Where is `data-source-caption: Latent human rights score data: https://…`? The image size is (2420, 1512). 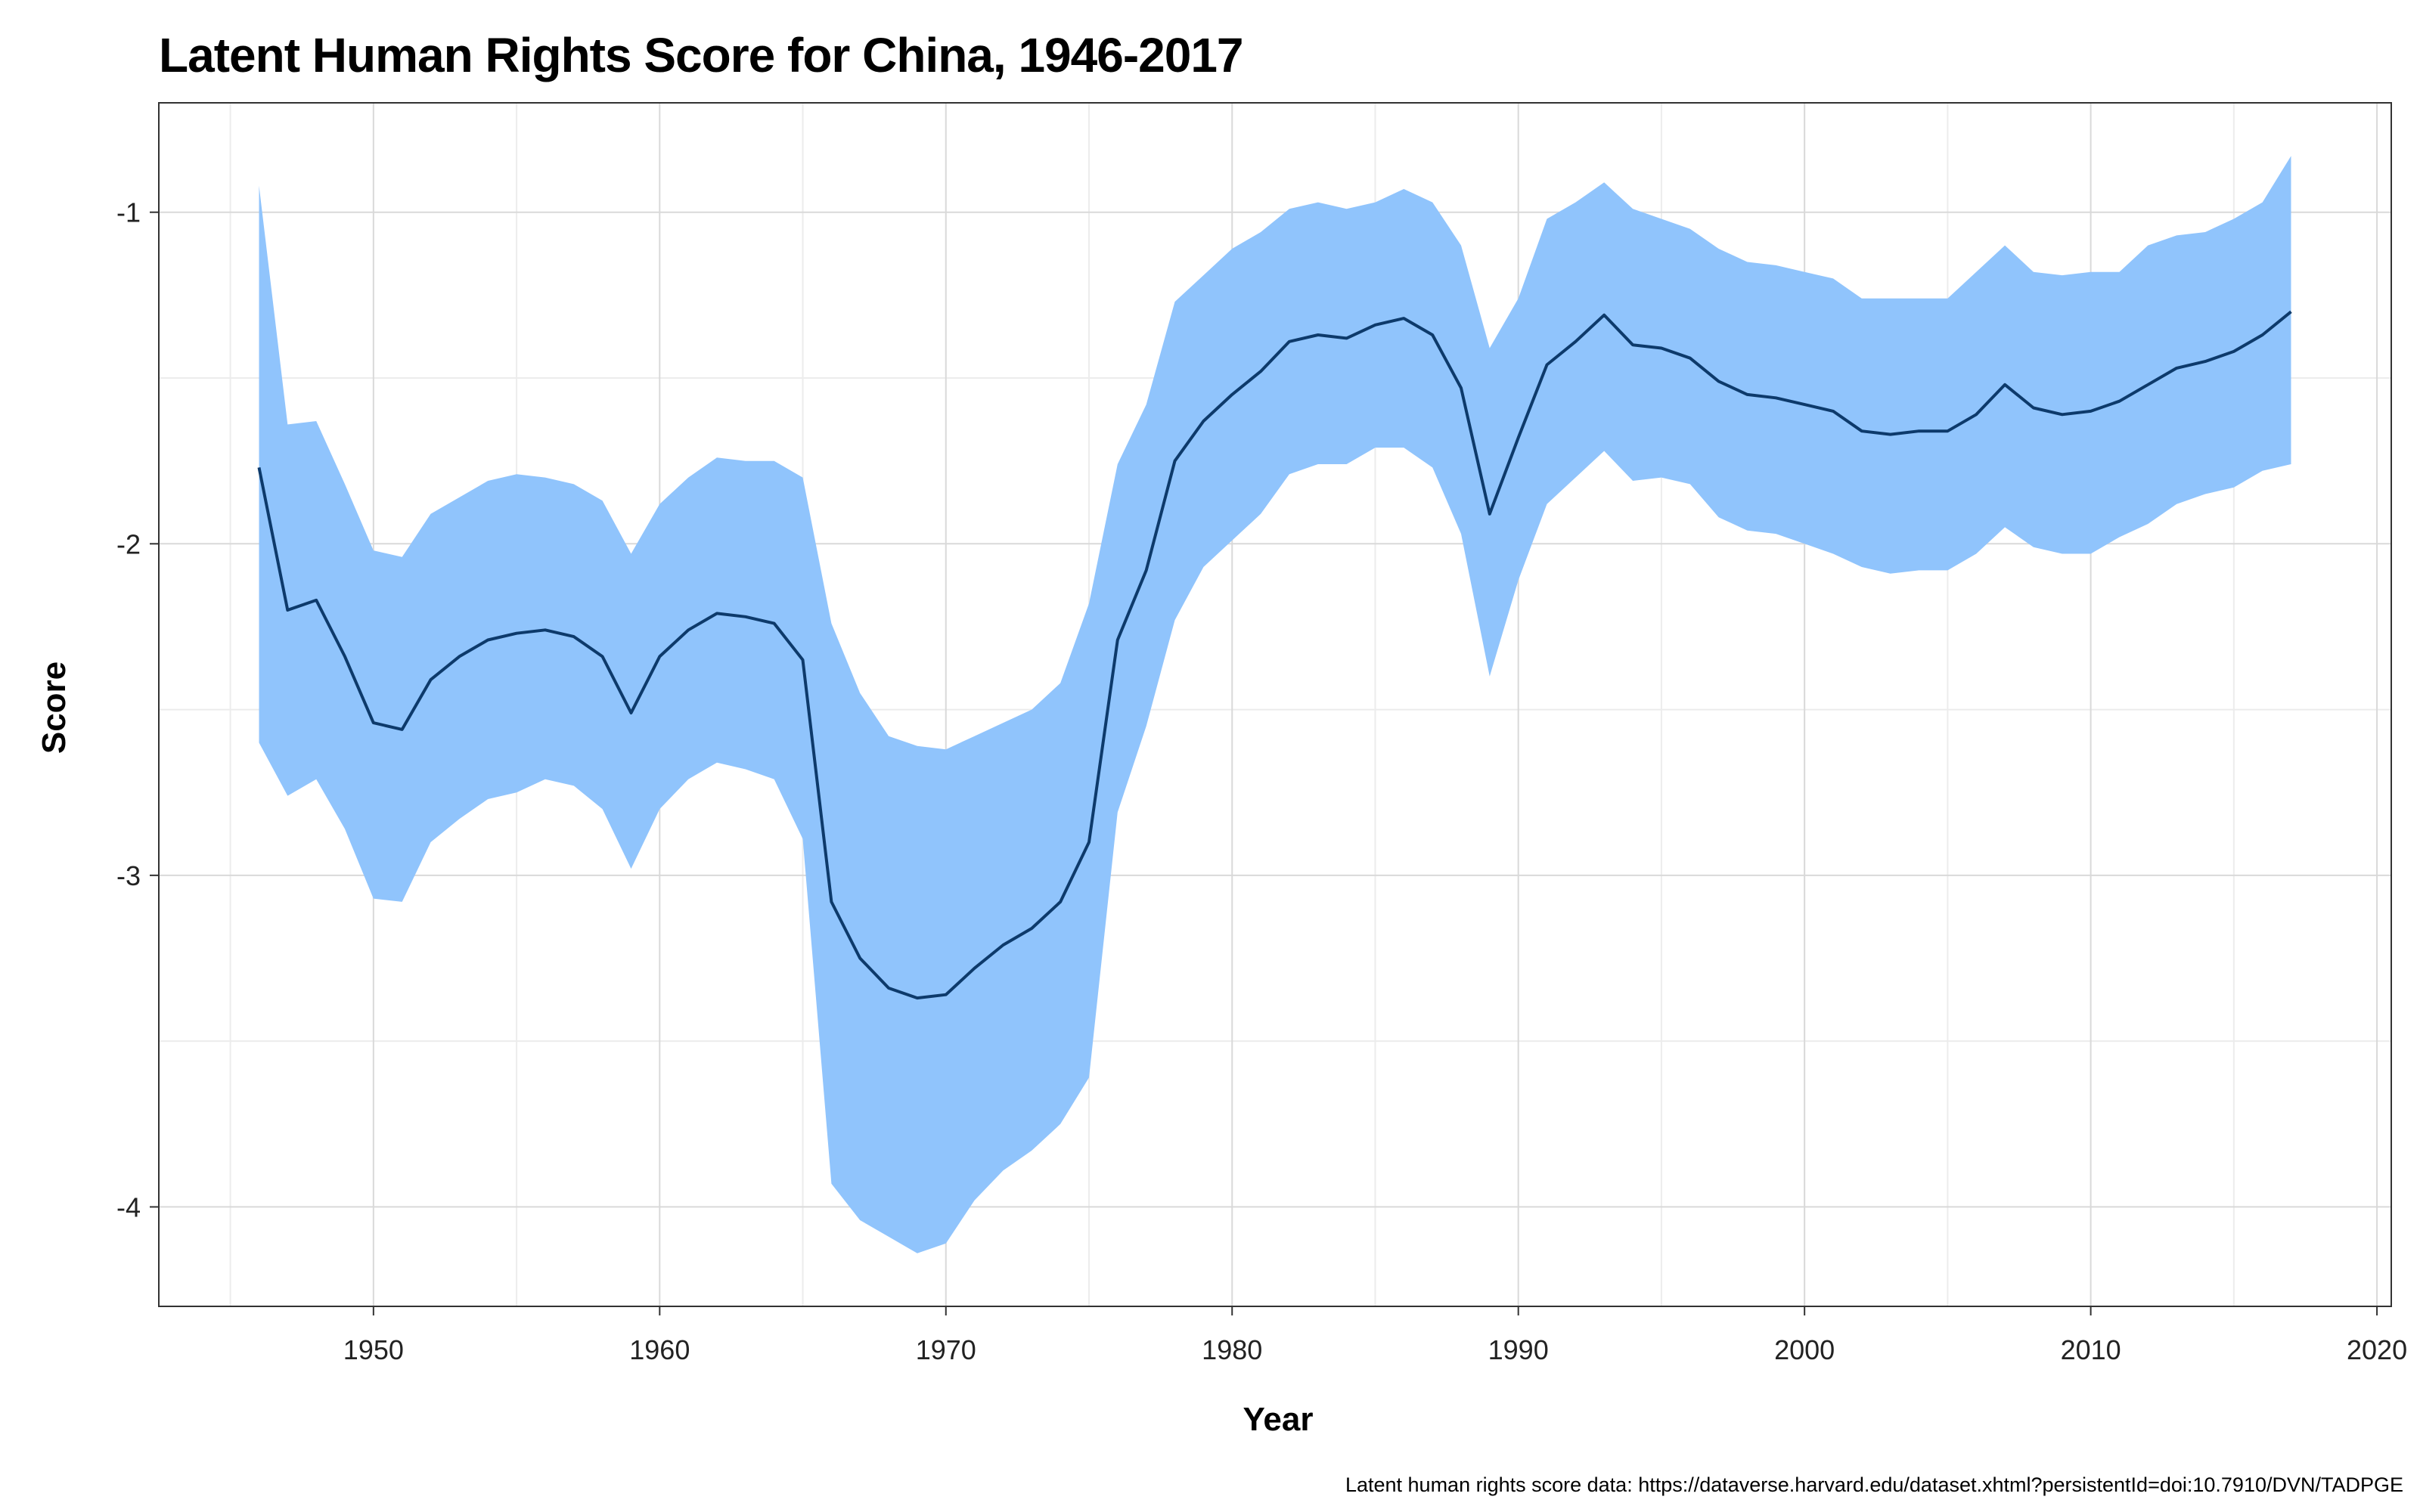
data-source-caption: Latent human rights score data: https://… is located at coordinates (1874, 1484).